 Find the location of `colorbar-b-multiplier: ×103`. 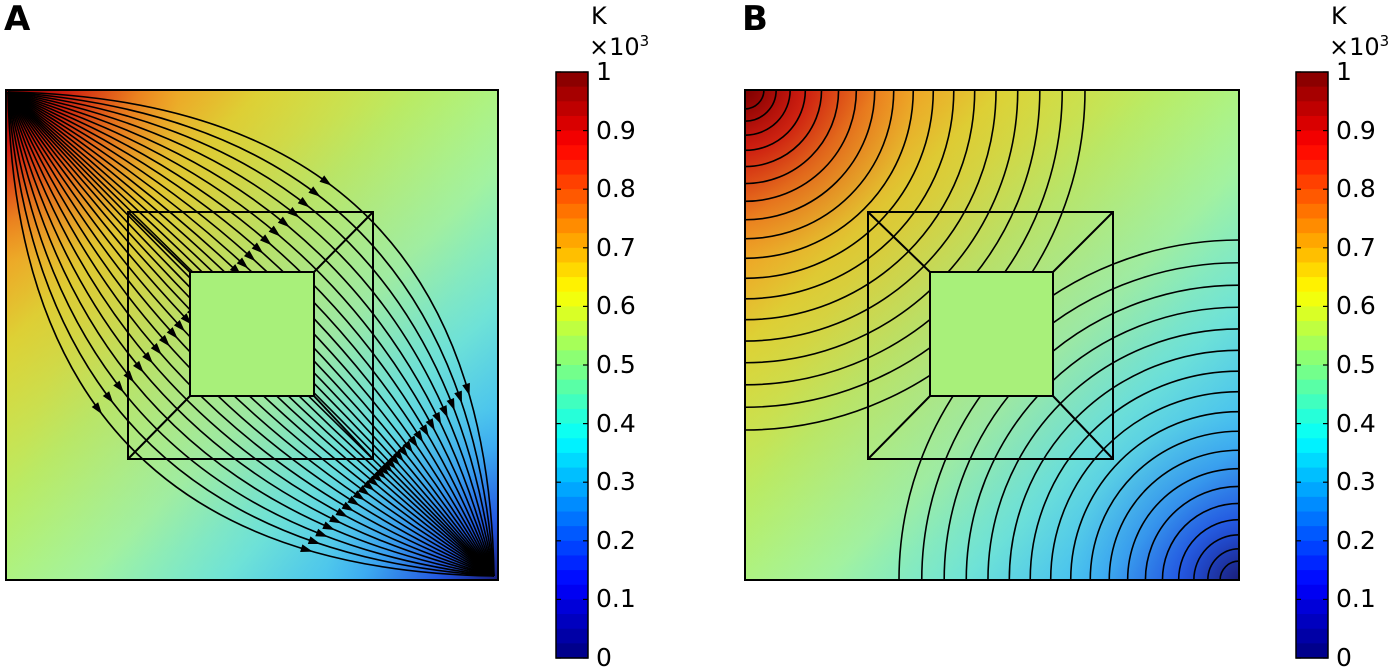

colorbar-b-multiplier: ×103 is located at coordinates (1359, 46).